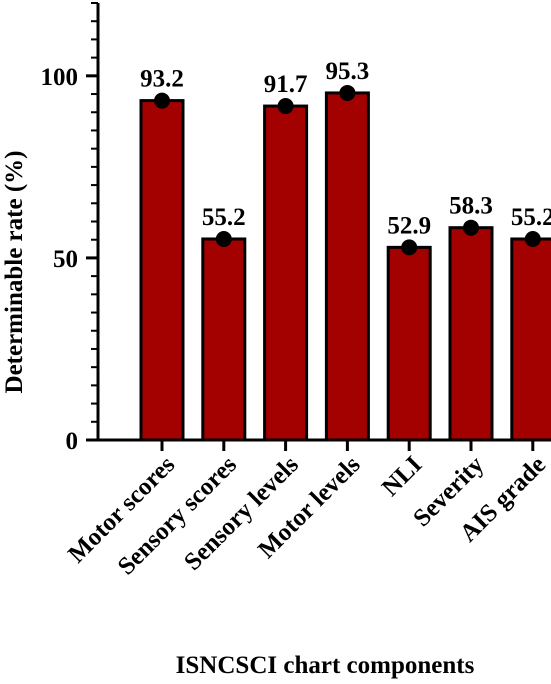 The height and width of the screenshot is (684, 551). What do you see at coordinates (402, 476) in the screenshot?
I see `x-tick-label: NLI` at bounding box center [402, 476].